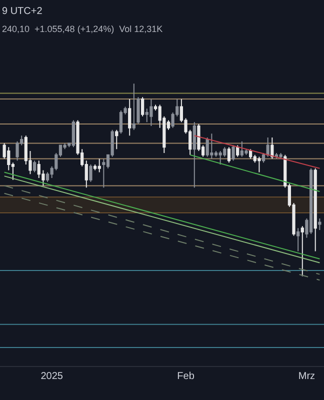 The height and width of the screenshot is (400, 324). I want to click on text: 9 UTC+2, so click(22, 11).